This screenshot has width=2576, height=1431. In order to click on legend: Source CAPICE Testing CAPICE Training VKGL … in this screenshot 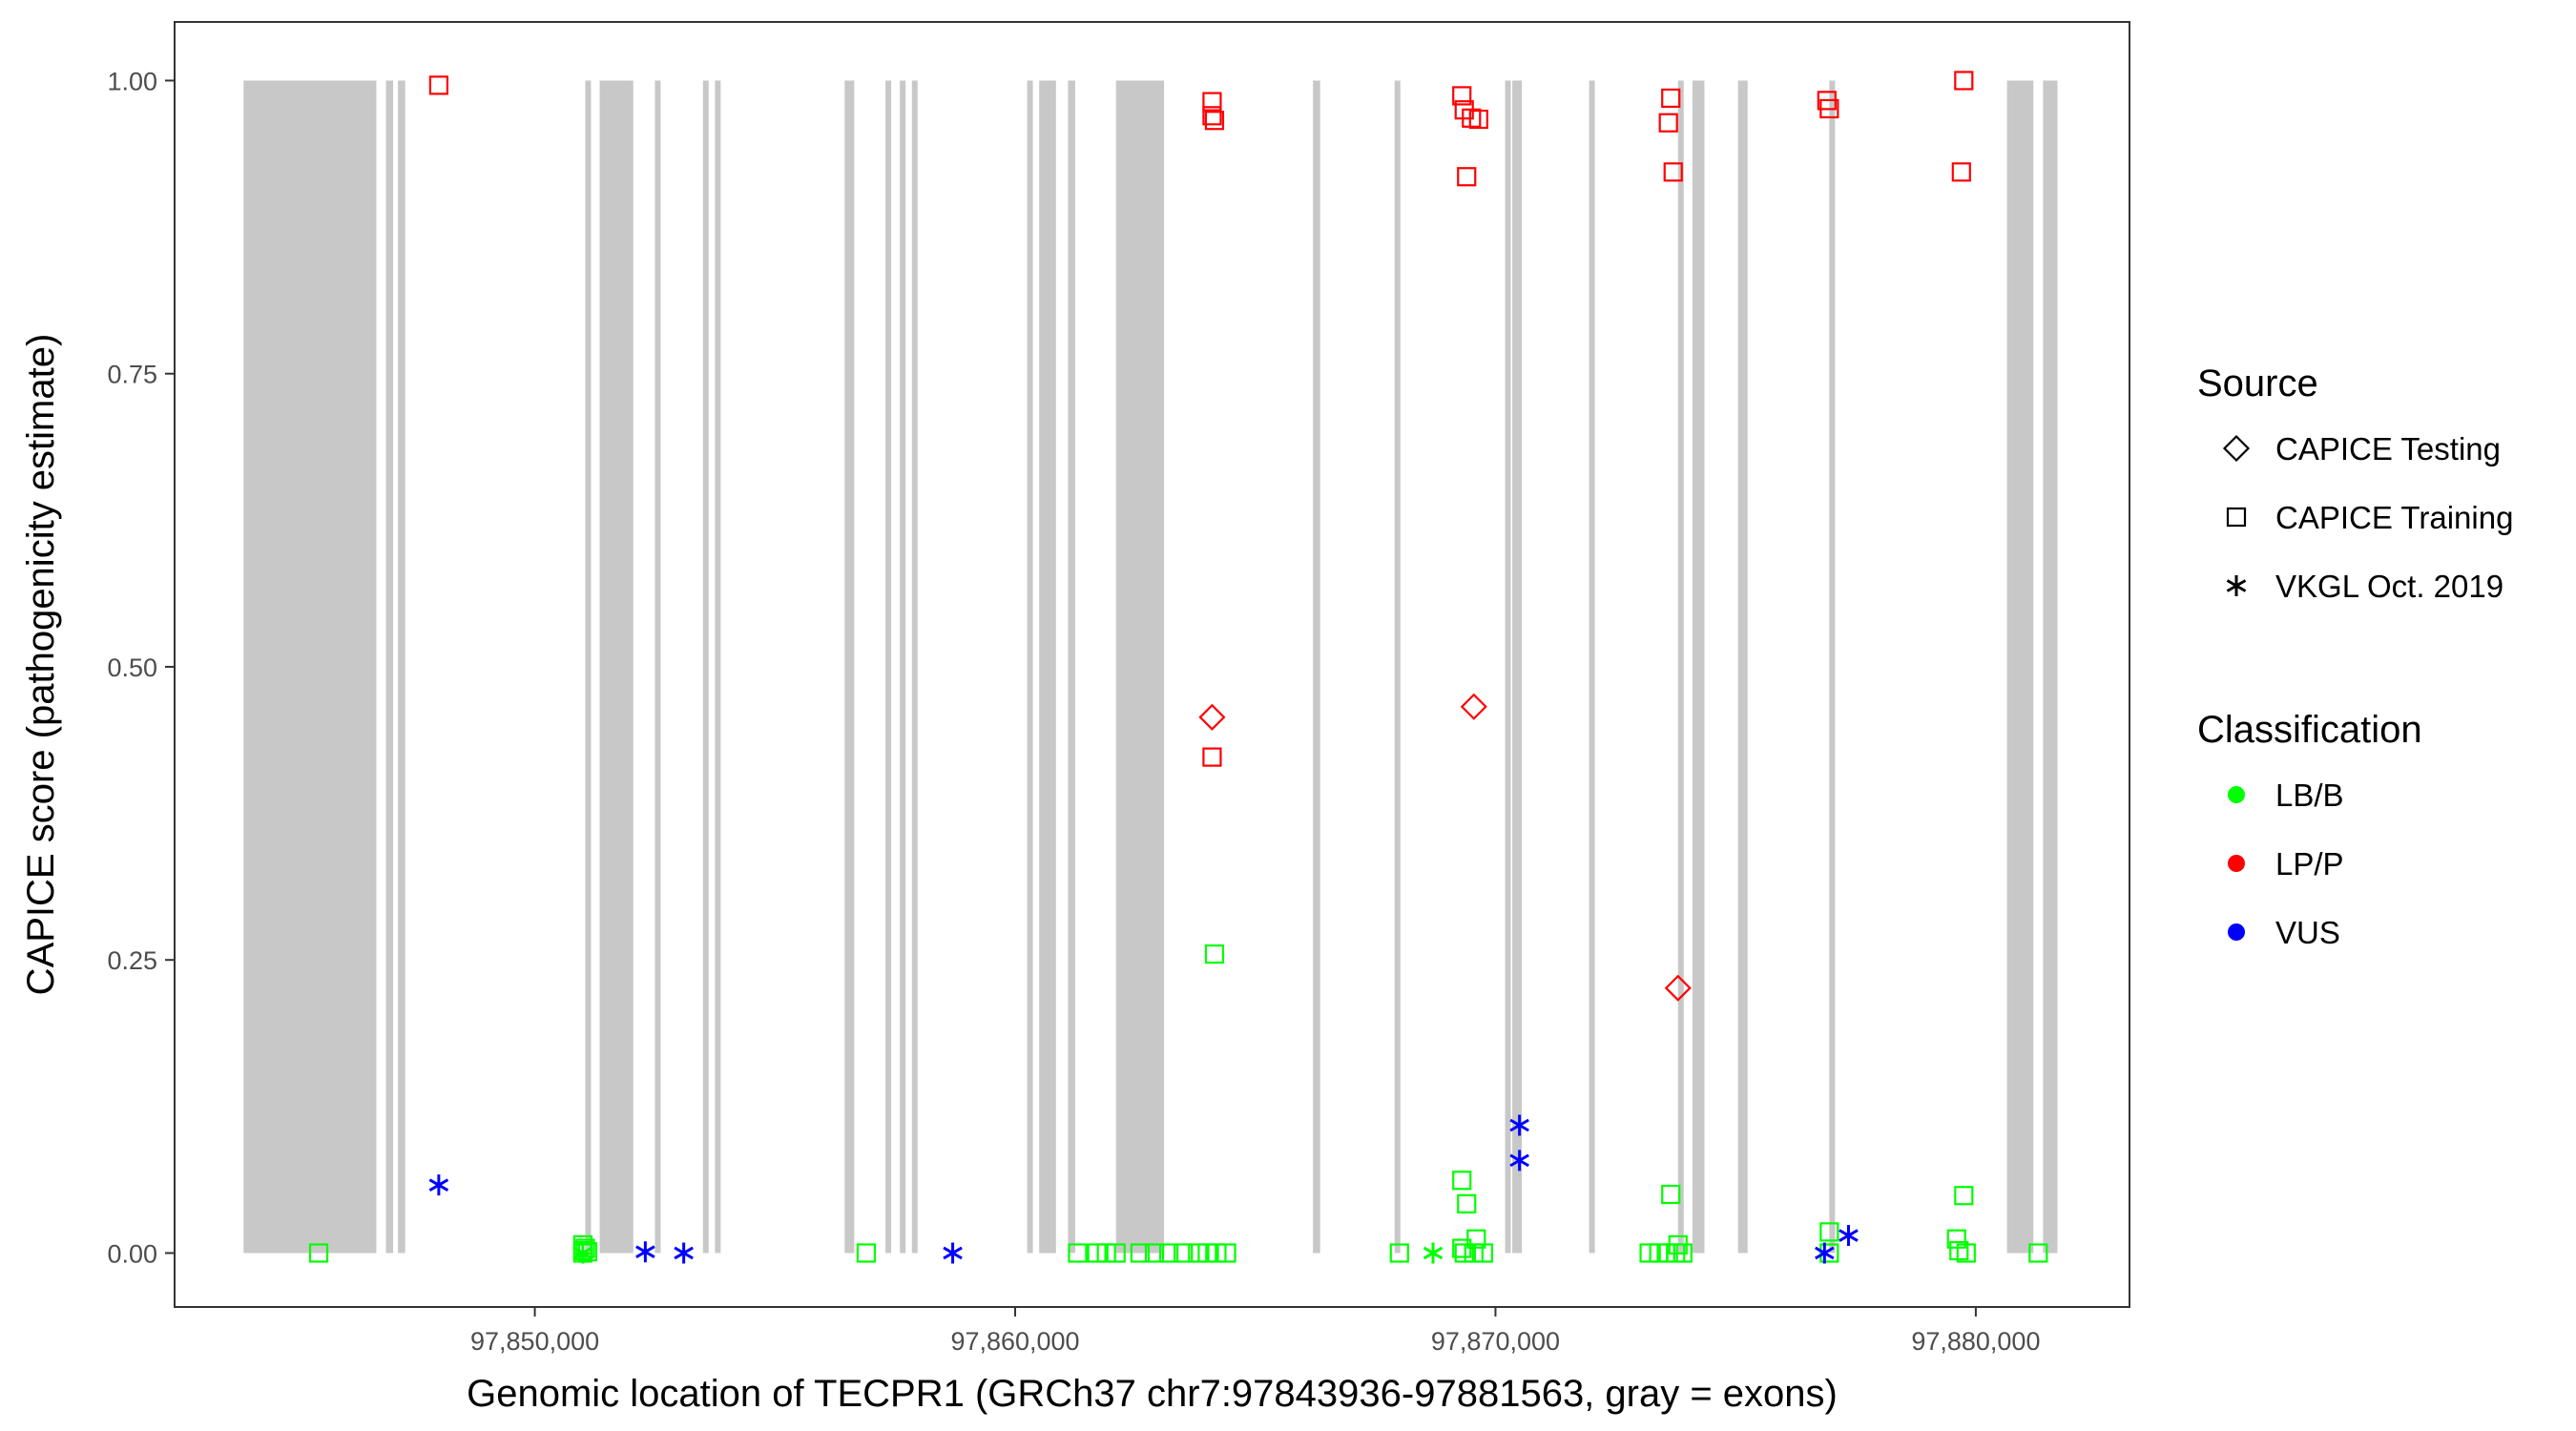, I will do `click(2355, 656)`.